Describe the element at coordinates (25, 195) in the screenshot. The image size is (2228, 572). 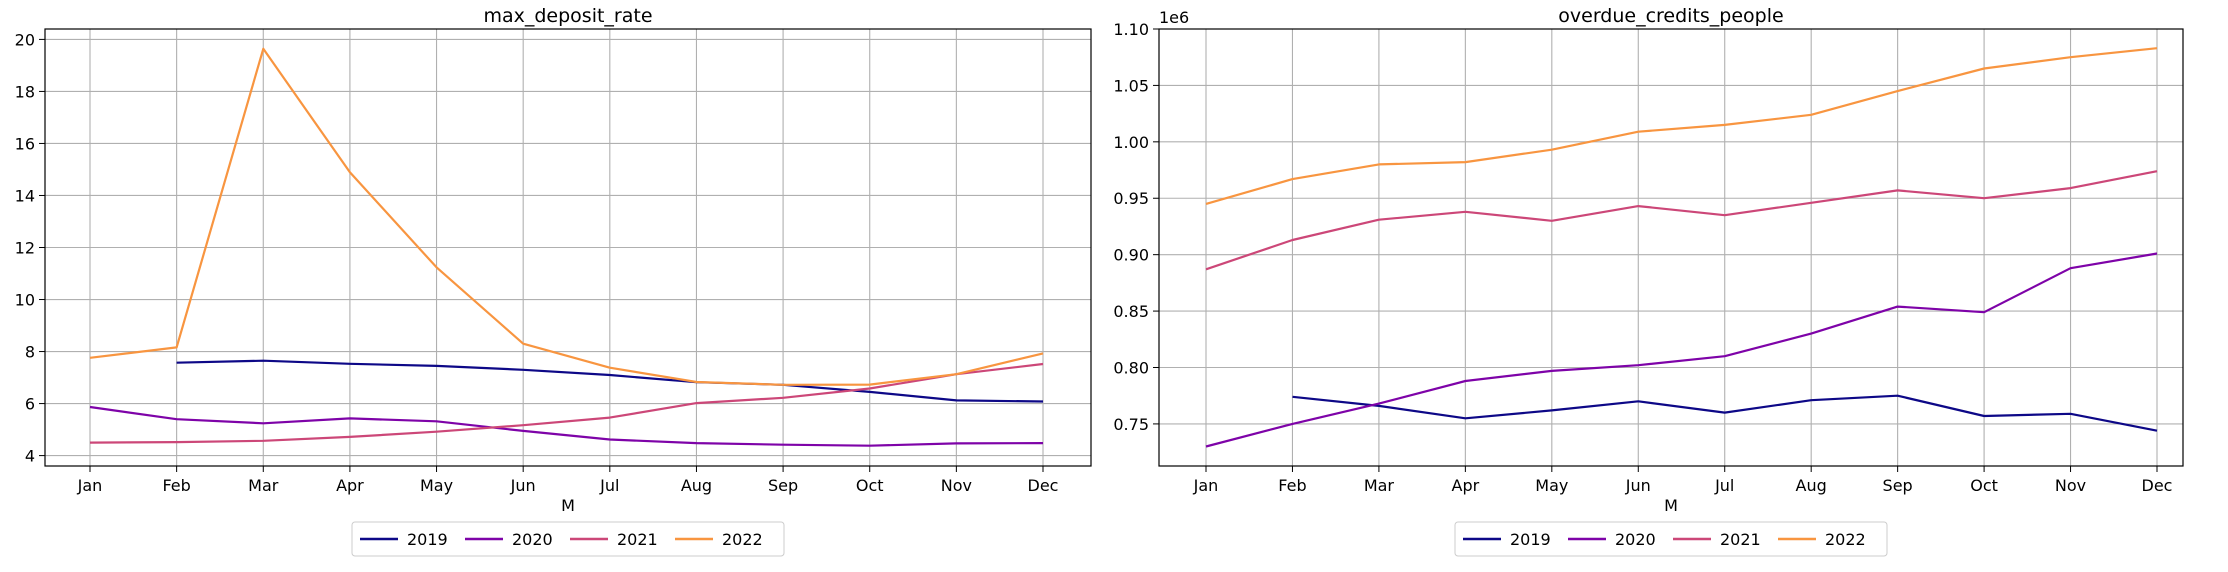
I see `y-tick-label: 14` at that location.